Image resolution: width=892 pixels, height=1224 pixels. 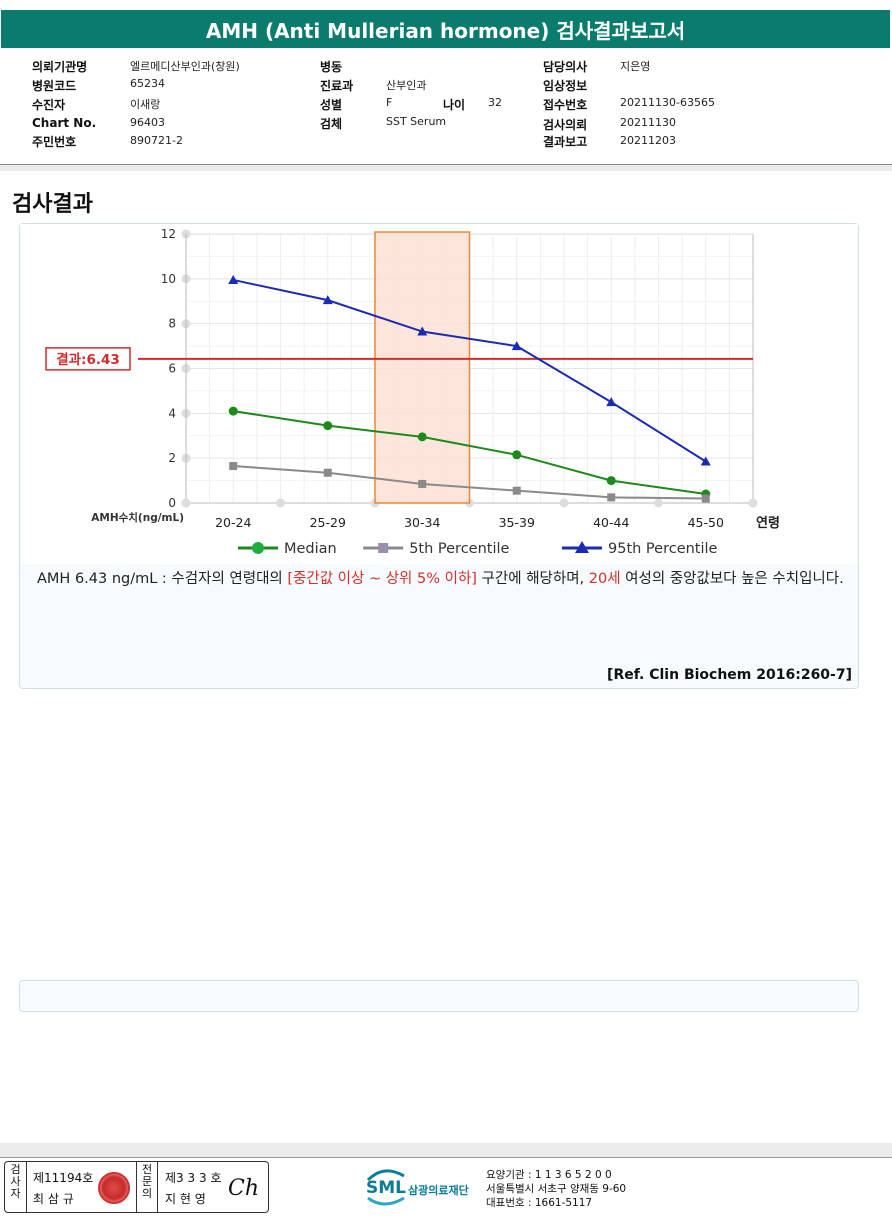 I want to click on org-line: 대표번호 : 1661-5117, so click(x=539, y=1203).